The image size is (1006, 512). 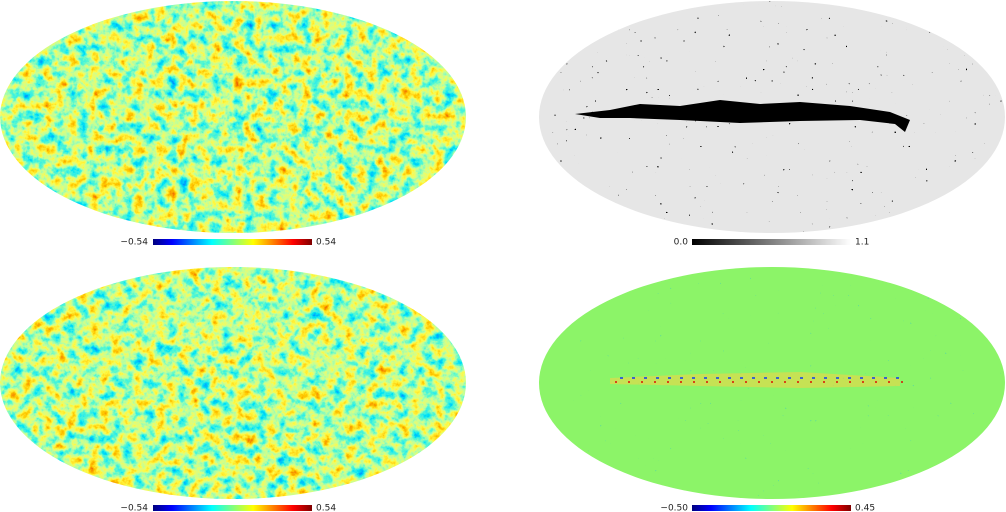 What do you see at coordinates (862, 243) in the screenshot?
I see `colorbar-max: 1.1` at bounding box center [862, 243].